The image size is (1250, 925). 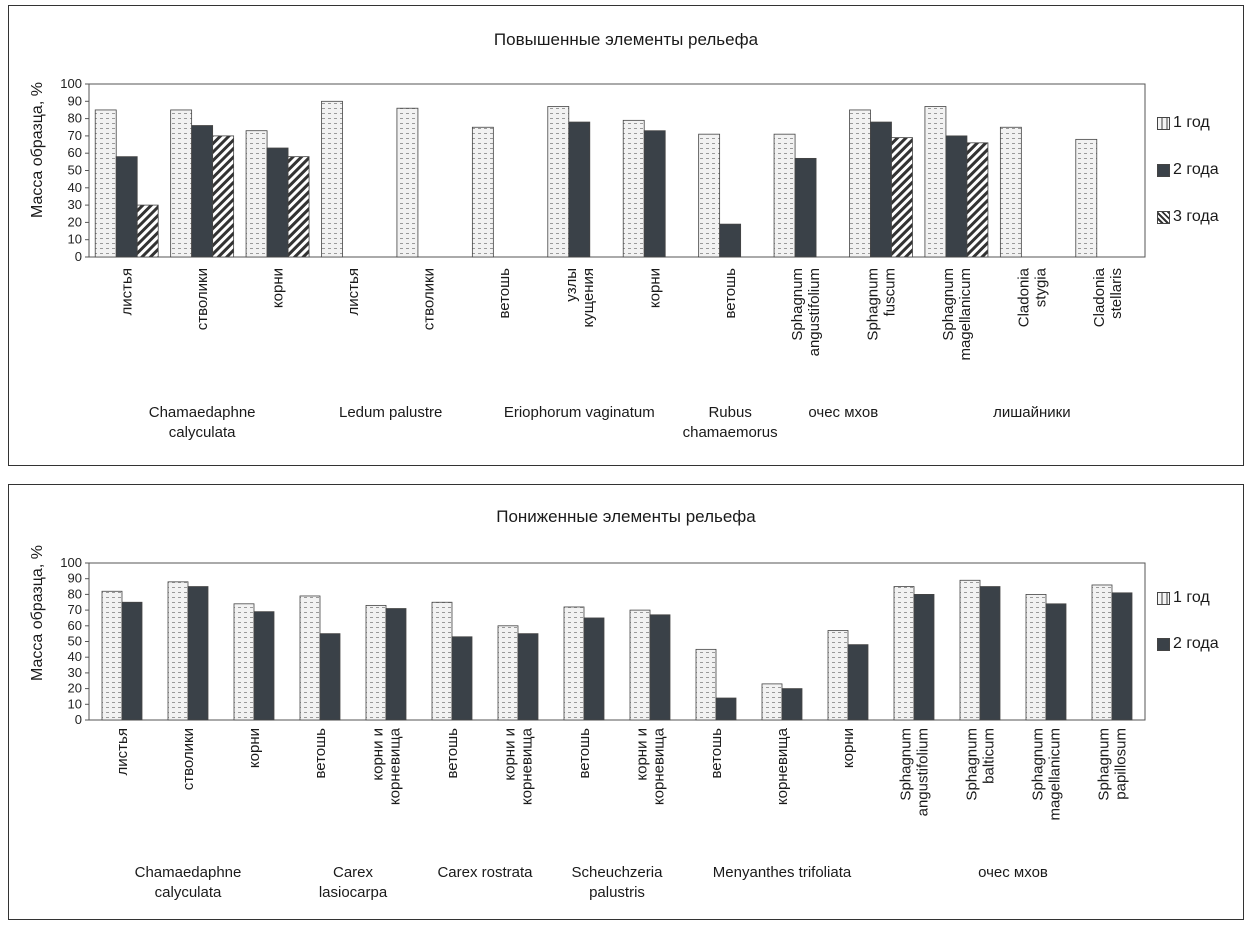 I want to click on legend-swatch-dotted-icon, so click(x=1163, y=598).